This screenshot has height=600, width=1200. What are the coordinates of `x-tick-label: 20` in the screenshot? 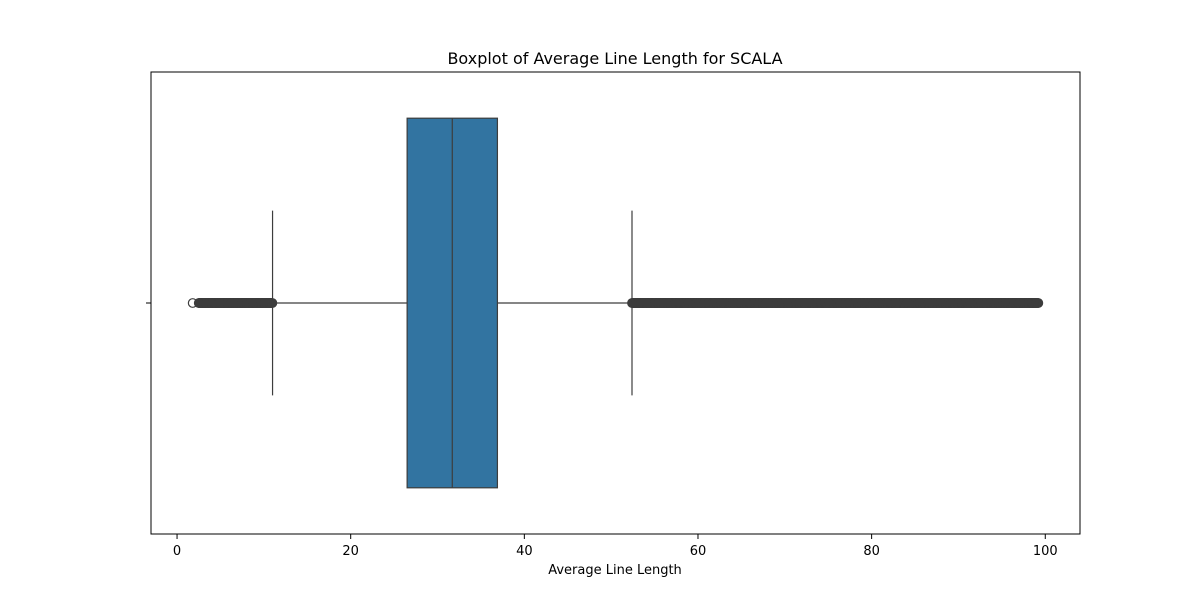 It's located at (350, 551).